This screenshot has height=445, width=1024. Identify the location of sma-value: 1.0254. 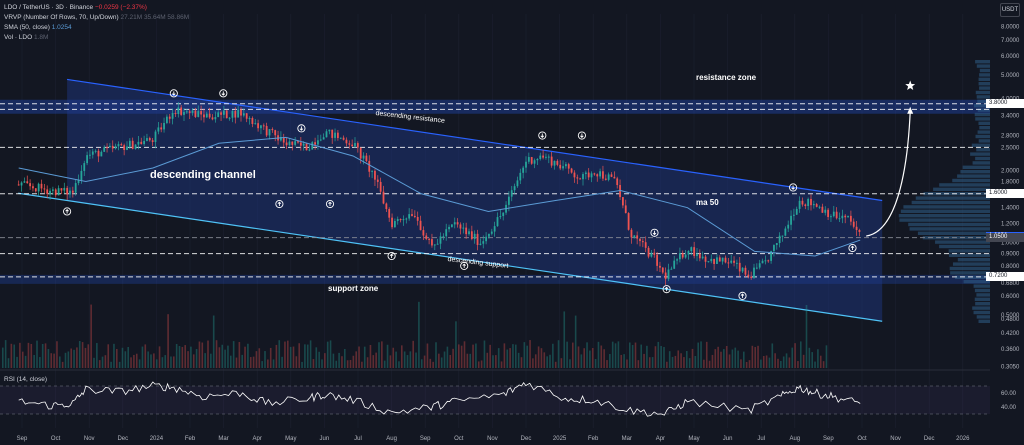
(61, 27).